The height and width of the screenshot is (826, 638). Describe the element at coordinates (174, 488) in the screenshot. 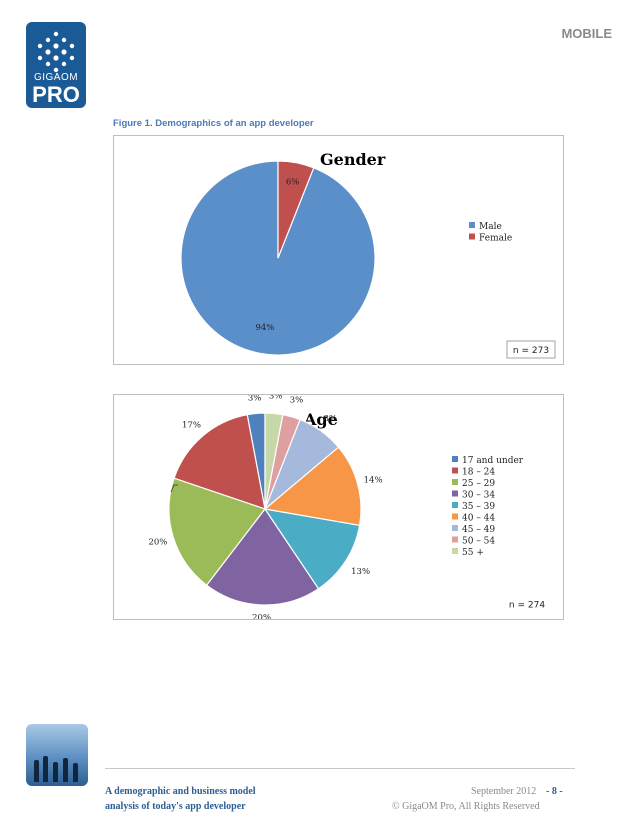

I see `age-leader-line` at that location.